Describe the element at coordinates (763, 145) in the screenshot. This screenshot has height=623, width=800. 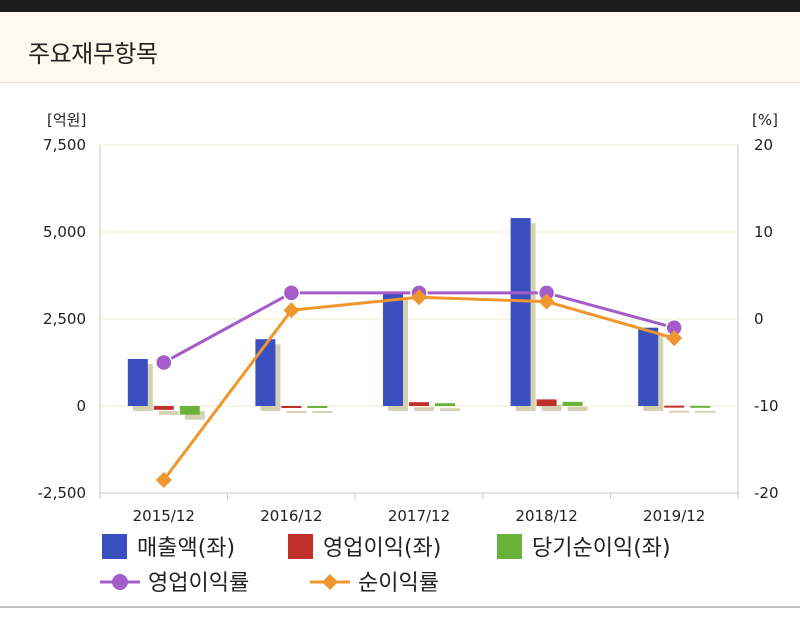
I see `right-tick-label: 20` at that location.